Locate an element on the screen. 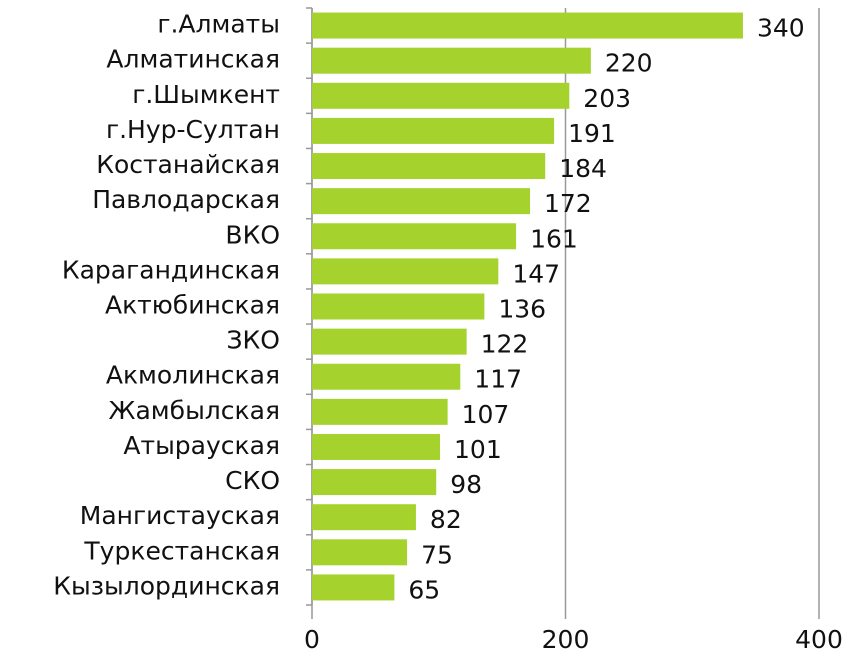 The width and height of the screenshot is (848, 664). y-tick-label: г.Нур-Султан is located at coordinates (193, 129).